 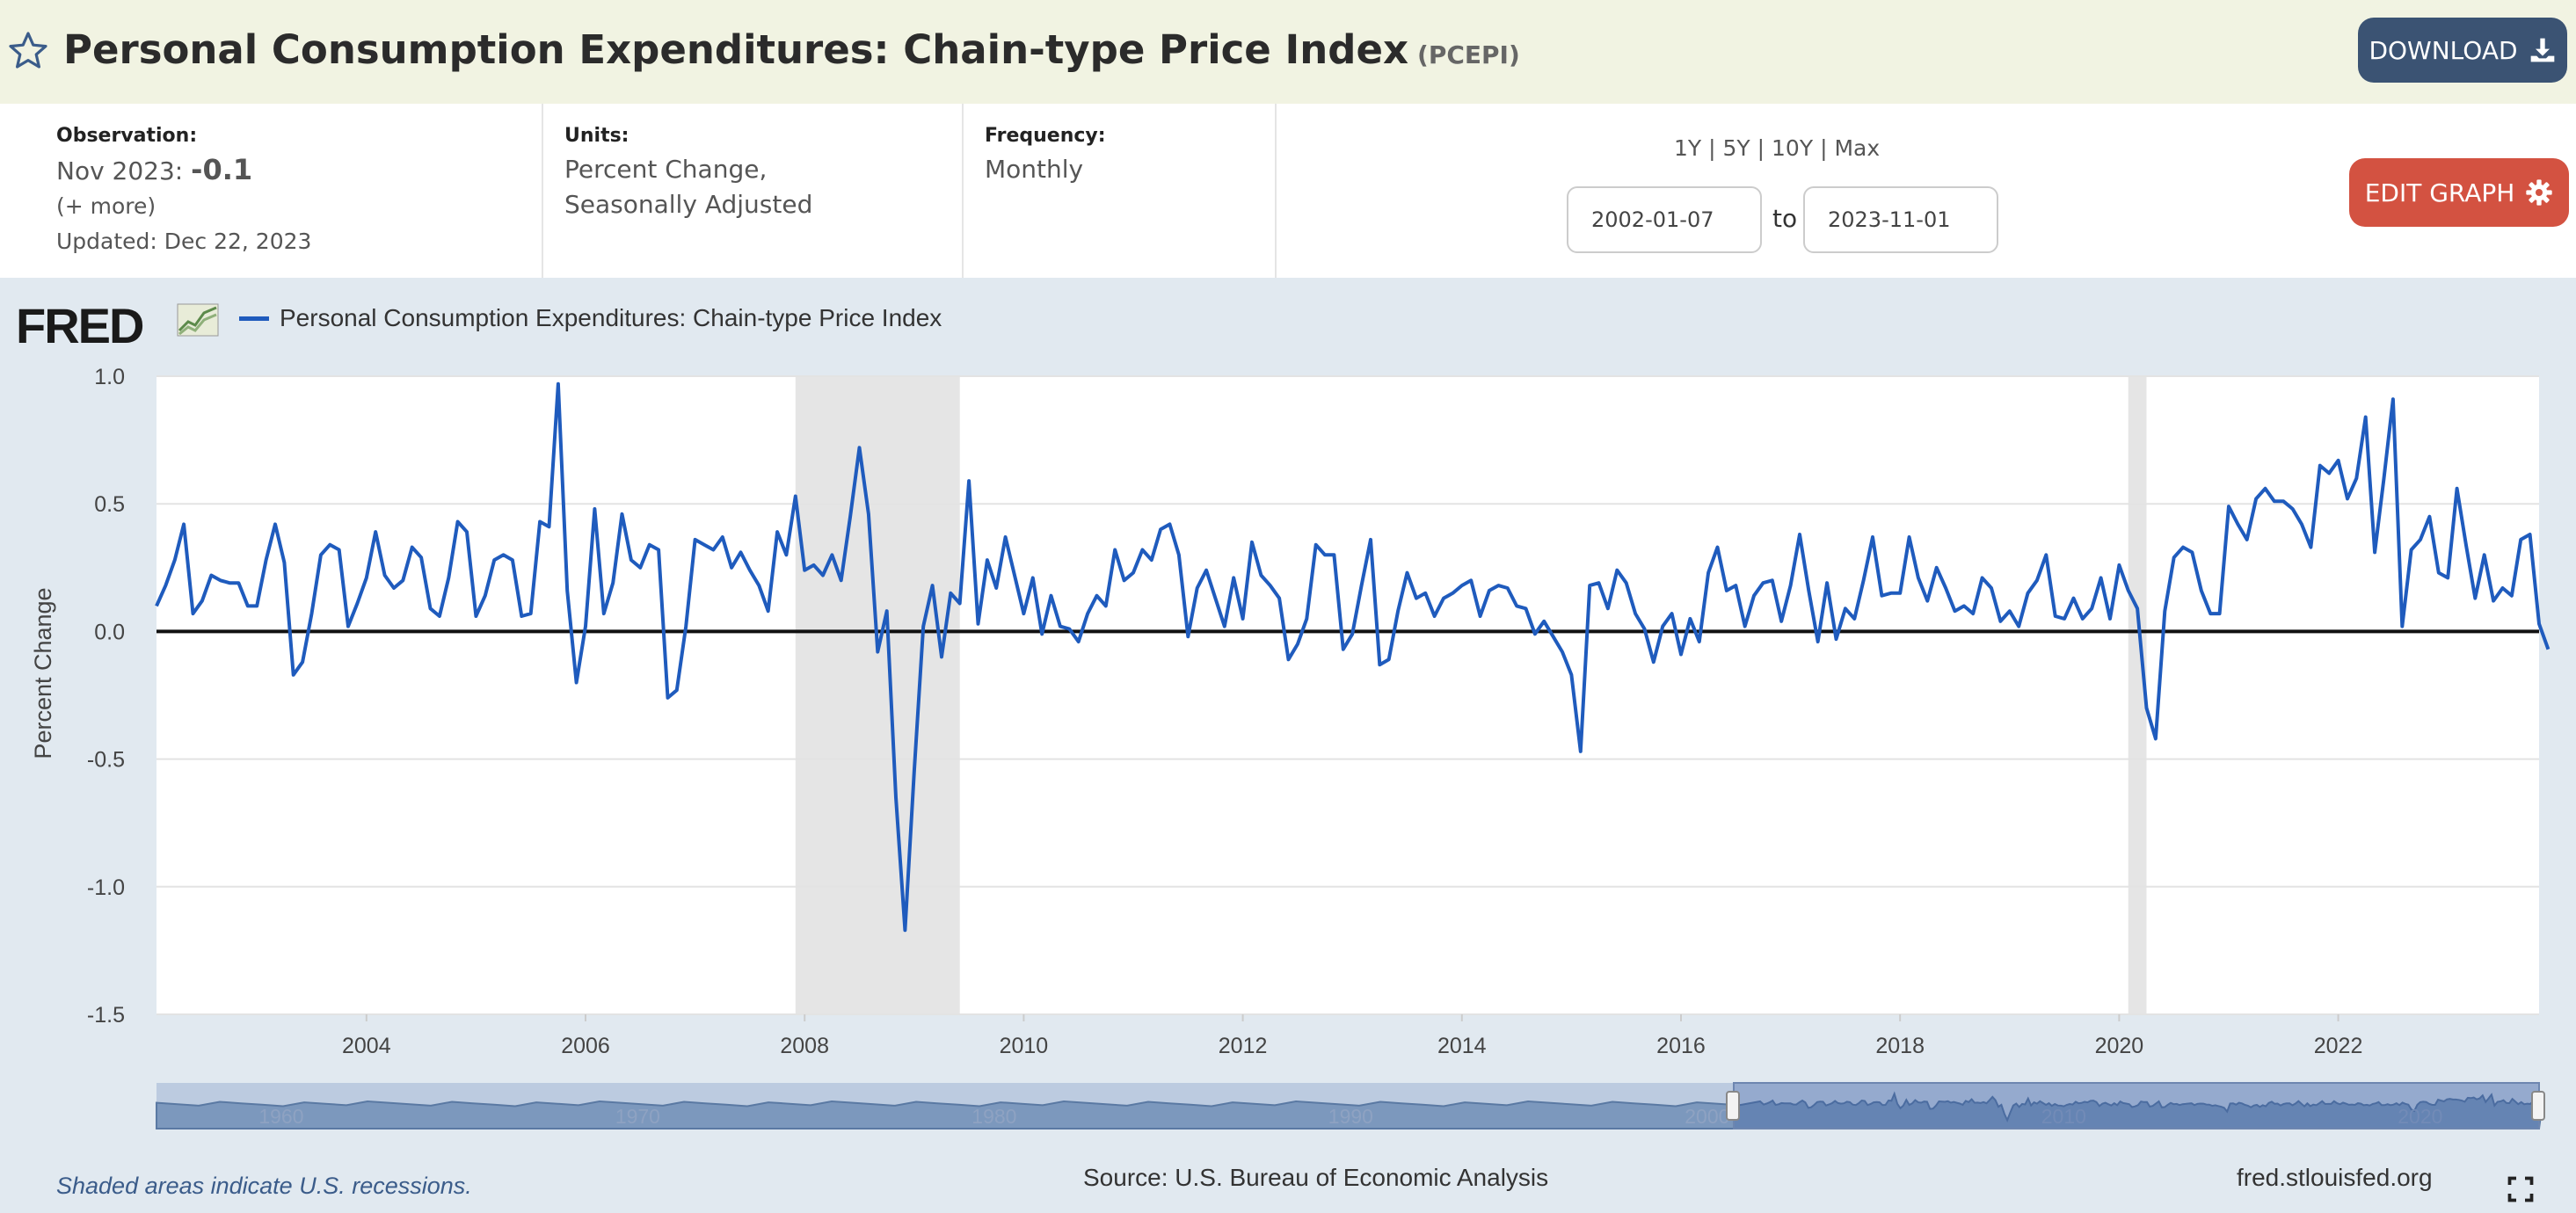 What do you see at coordinates (1350, 1116) in the screenshot?
I see `navigator-tick-label: 1990` at bounding box center [1350, 1116].